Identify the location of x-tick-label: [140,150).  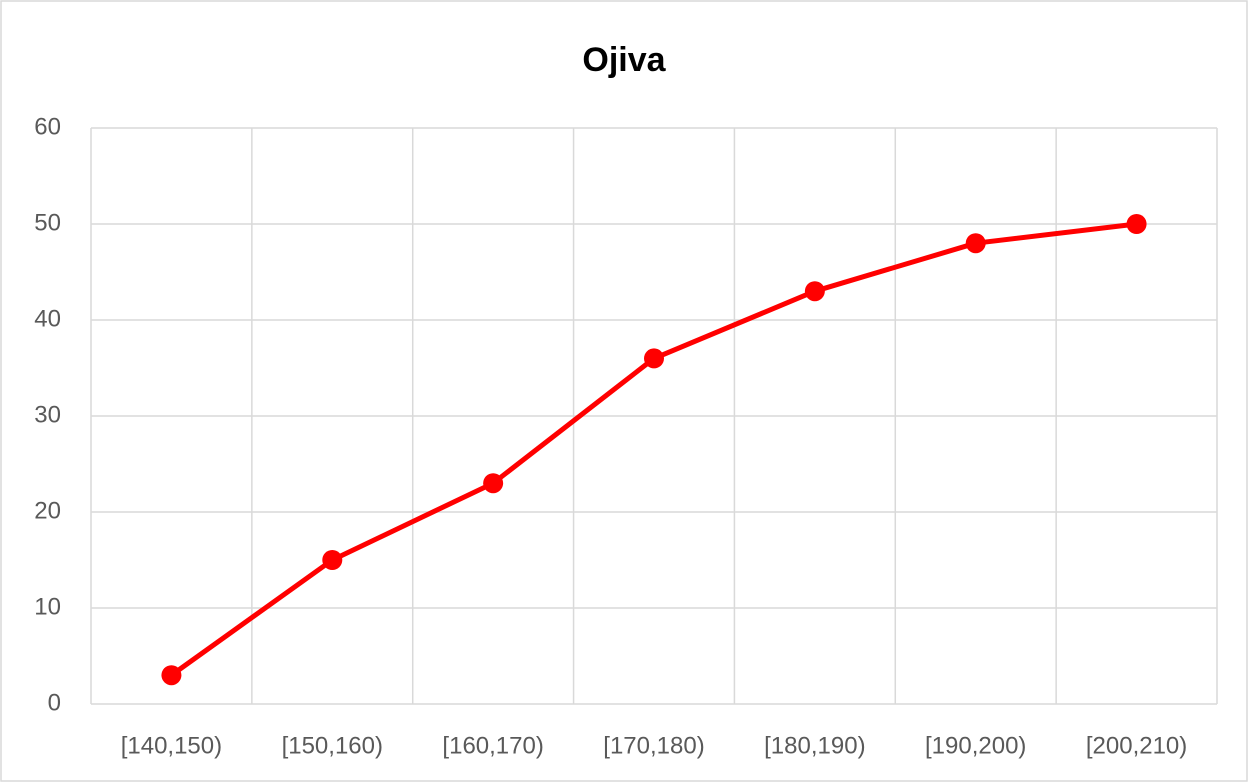
(171, 745).